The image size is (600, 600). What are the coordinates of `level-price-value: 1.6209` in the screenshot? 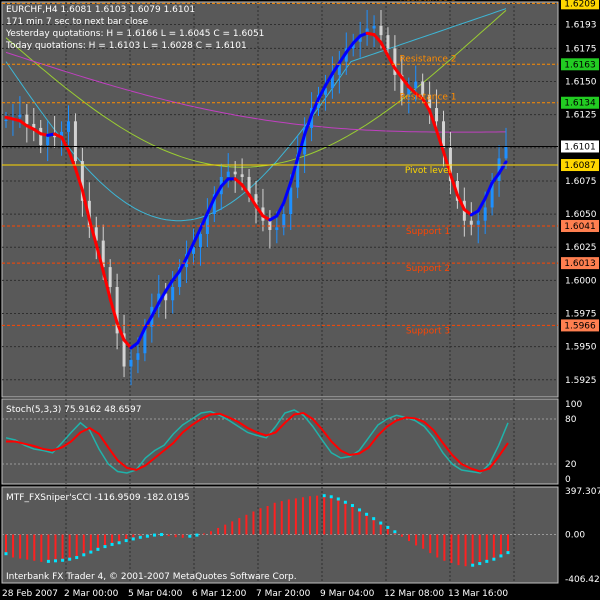 It's located at (580, 4).